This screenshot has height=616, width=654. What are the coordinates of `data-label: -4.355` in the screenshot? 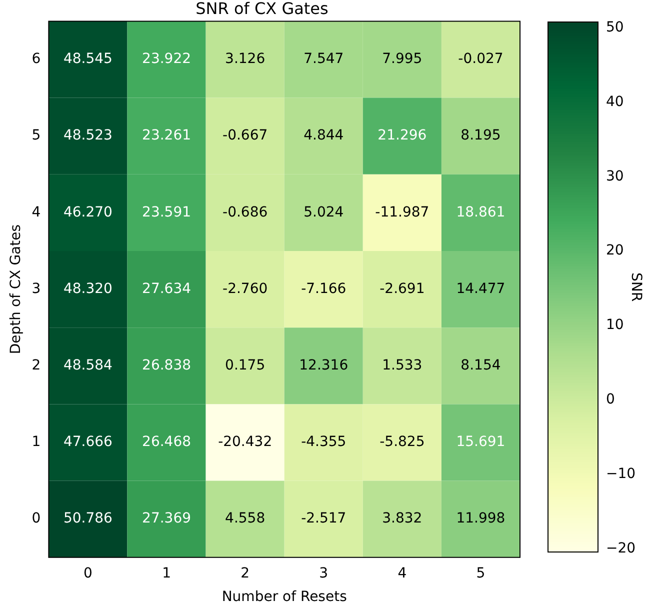 It's located at (323, 442).